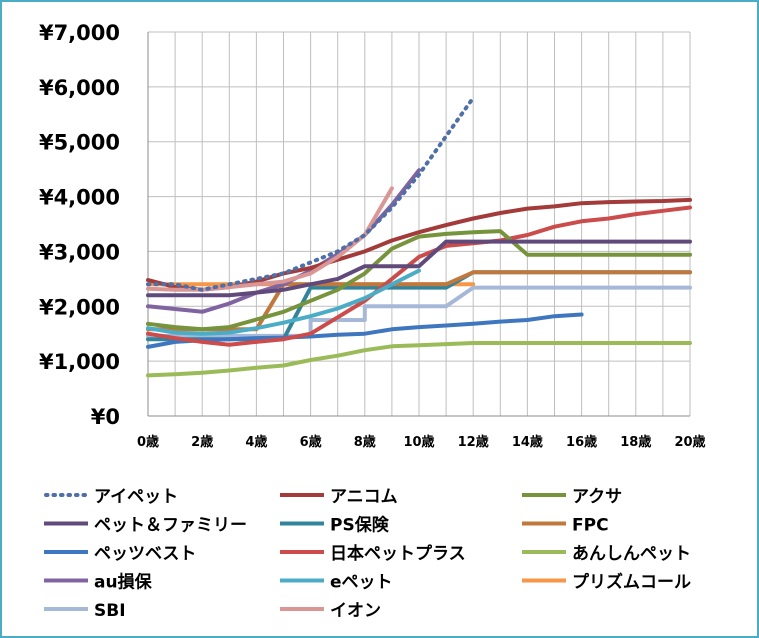 This screenshot has width=759, height=638. I want to click on legend-label: アクサ, so click(597, 497).